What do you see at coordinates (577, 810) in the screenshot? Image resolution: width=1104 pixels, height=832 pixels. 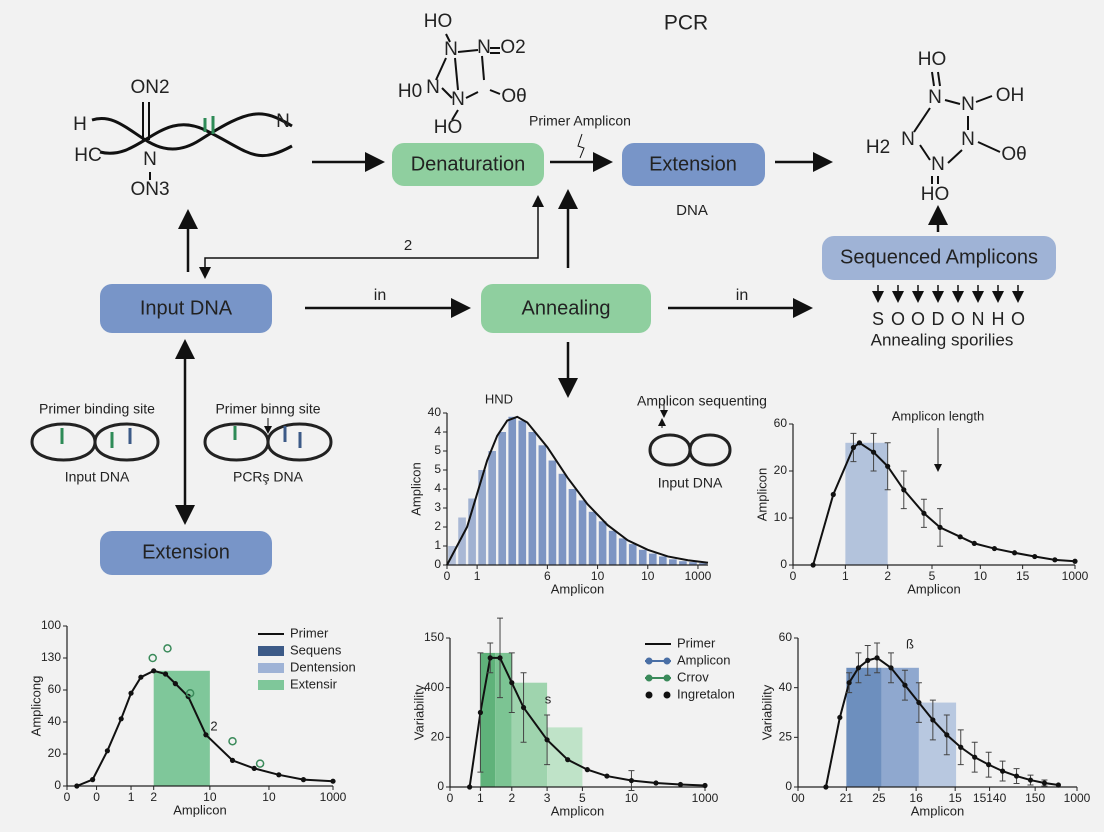 I see `x-axis-label: Amplicon` at bounding box center [577, 810].